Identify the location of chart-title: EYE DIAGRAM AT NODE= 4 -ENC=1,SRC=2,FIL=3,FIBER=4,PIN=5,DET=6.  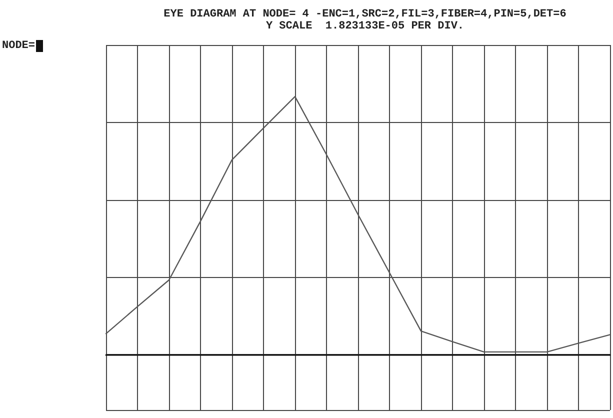
(365, 14).